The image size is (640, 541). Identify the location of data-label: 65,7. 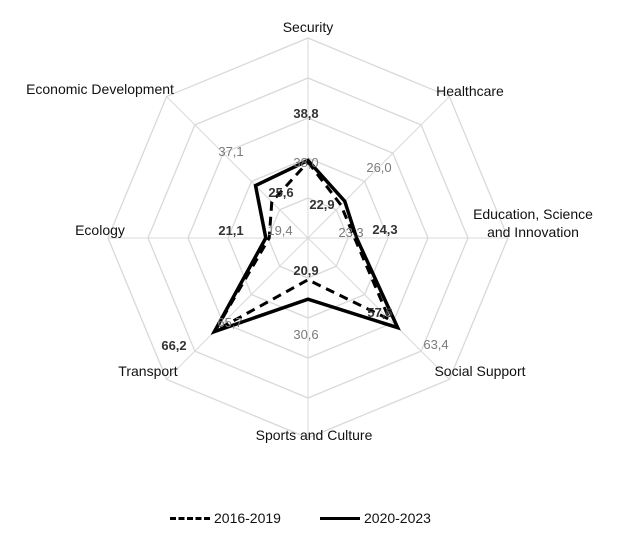
(229, 322).